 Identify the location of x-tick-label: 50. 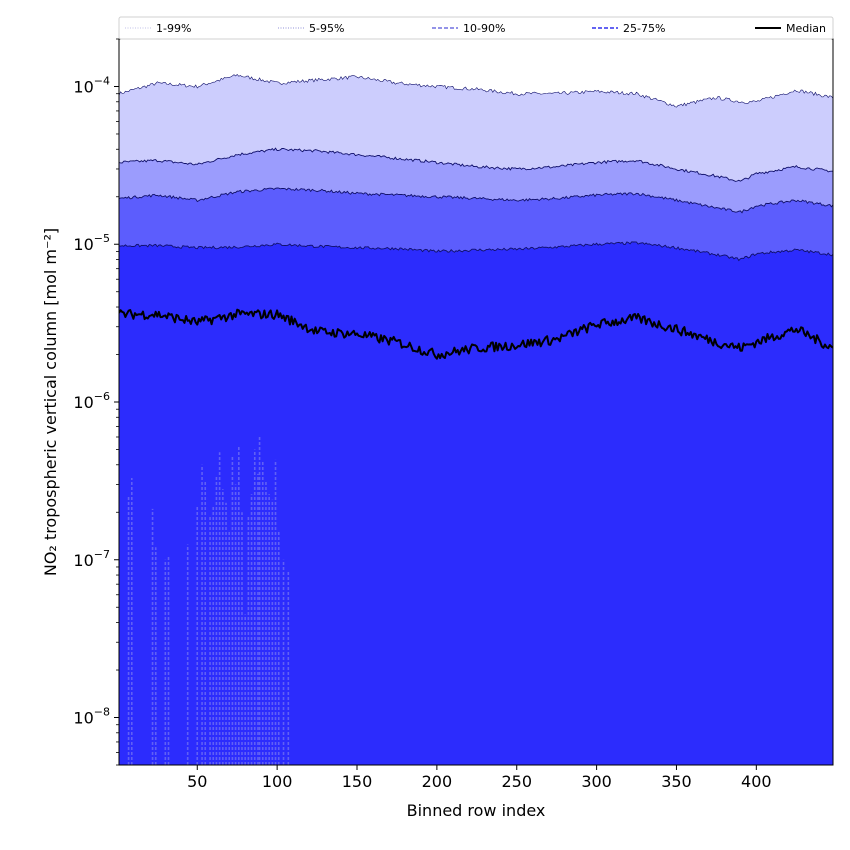
(197, 781).